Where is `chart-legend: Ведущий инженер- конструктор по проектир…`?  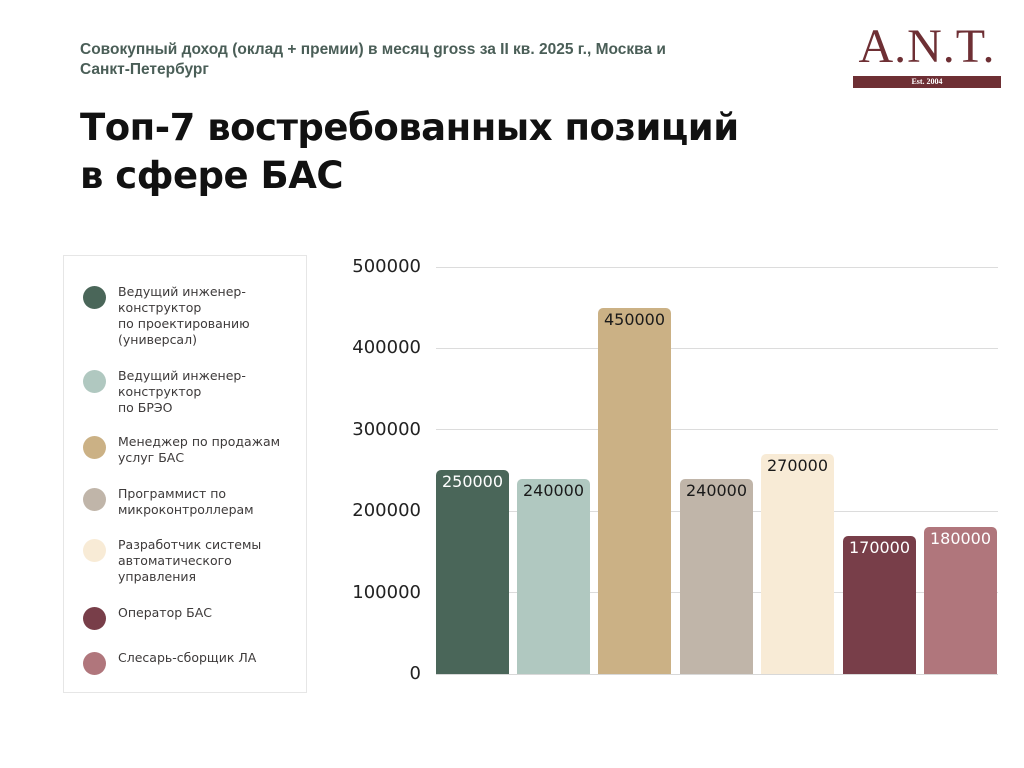
chart-legend: Ведущий инженер- конструктор по проектир… is located at coordinates (185, 474).